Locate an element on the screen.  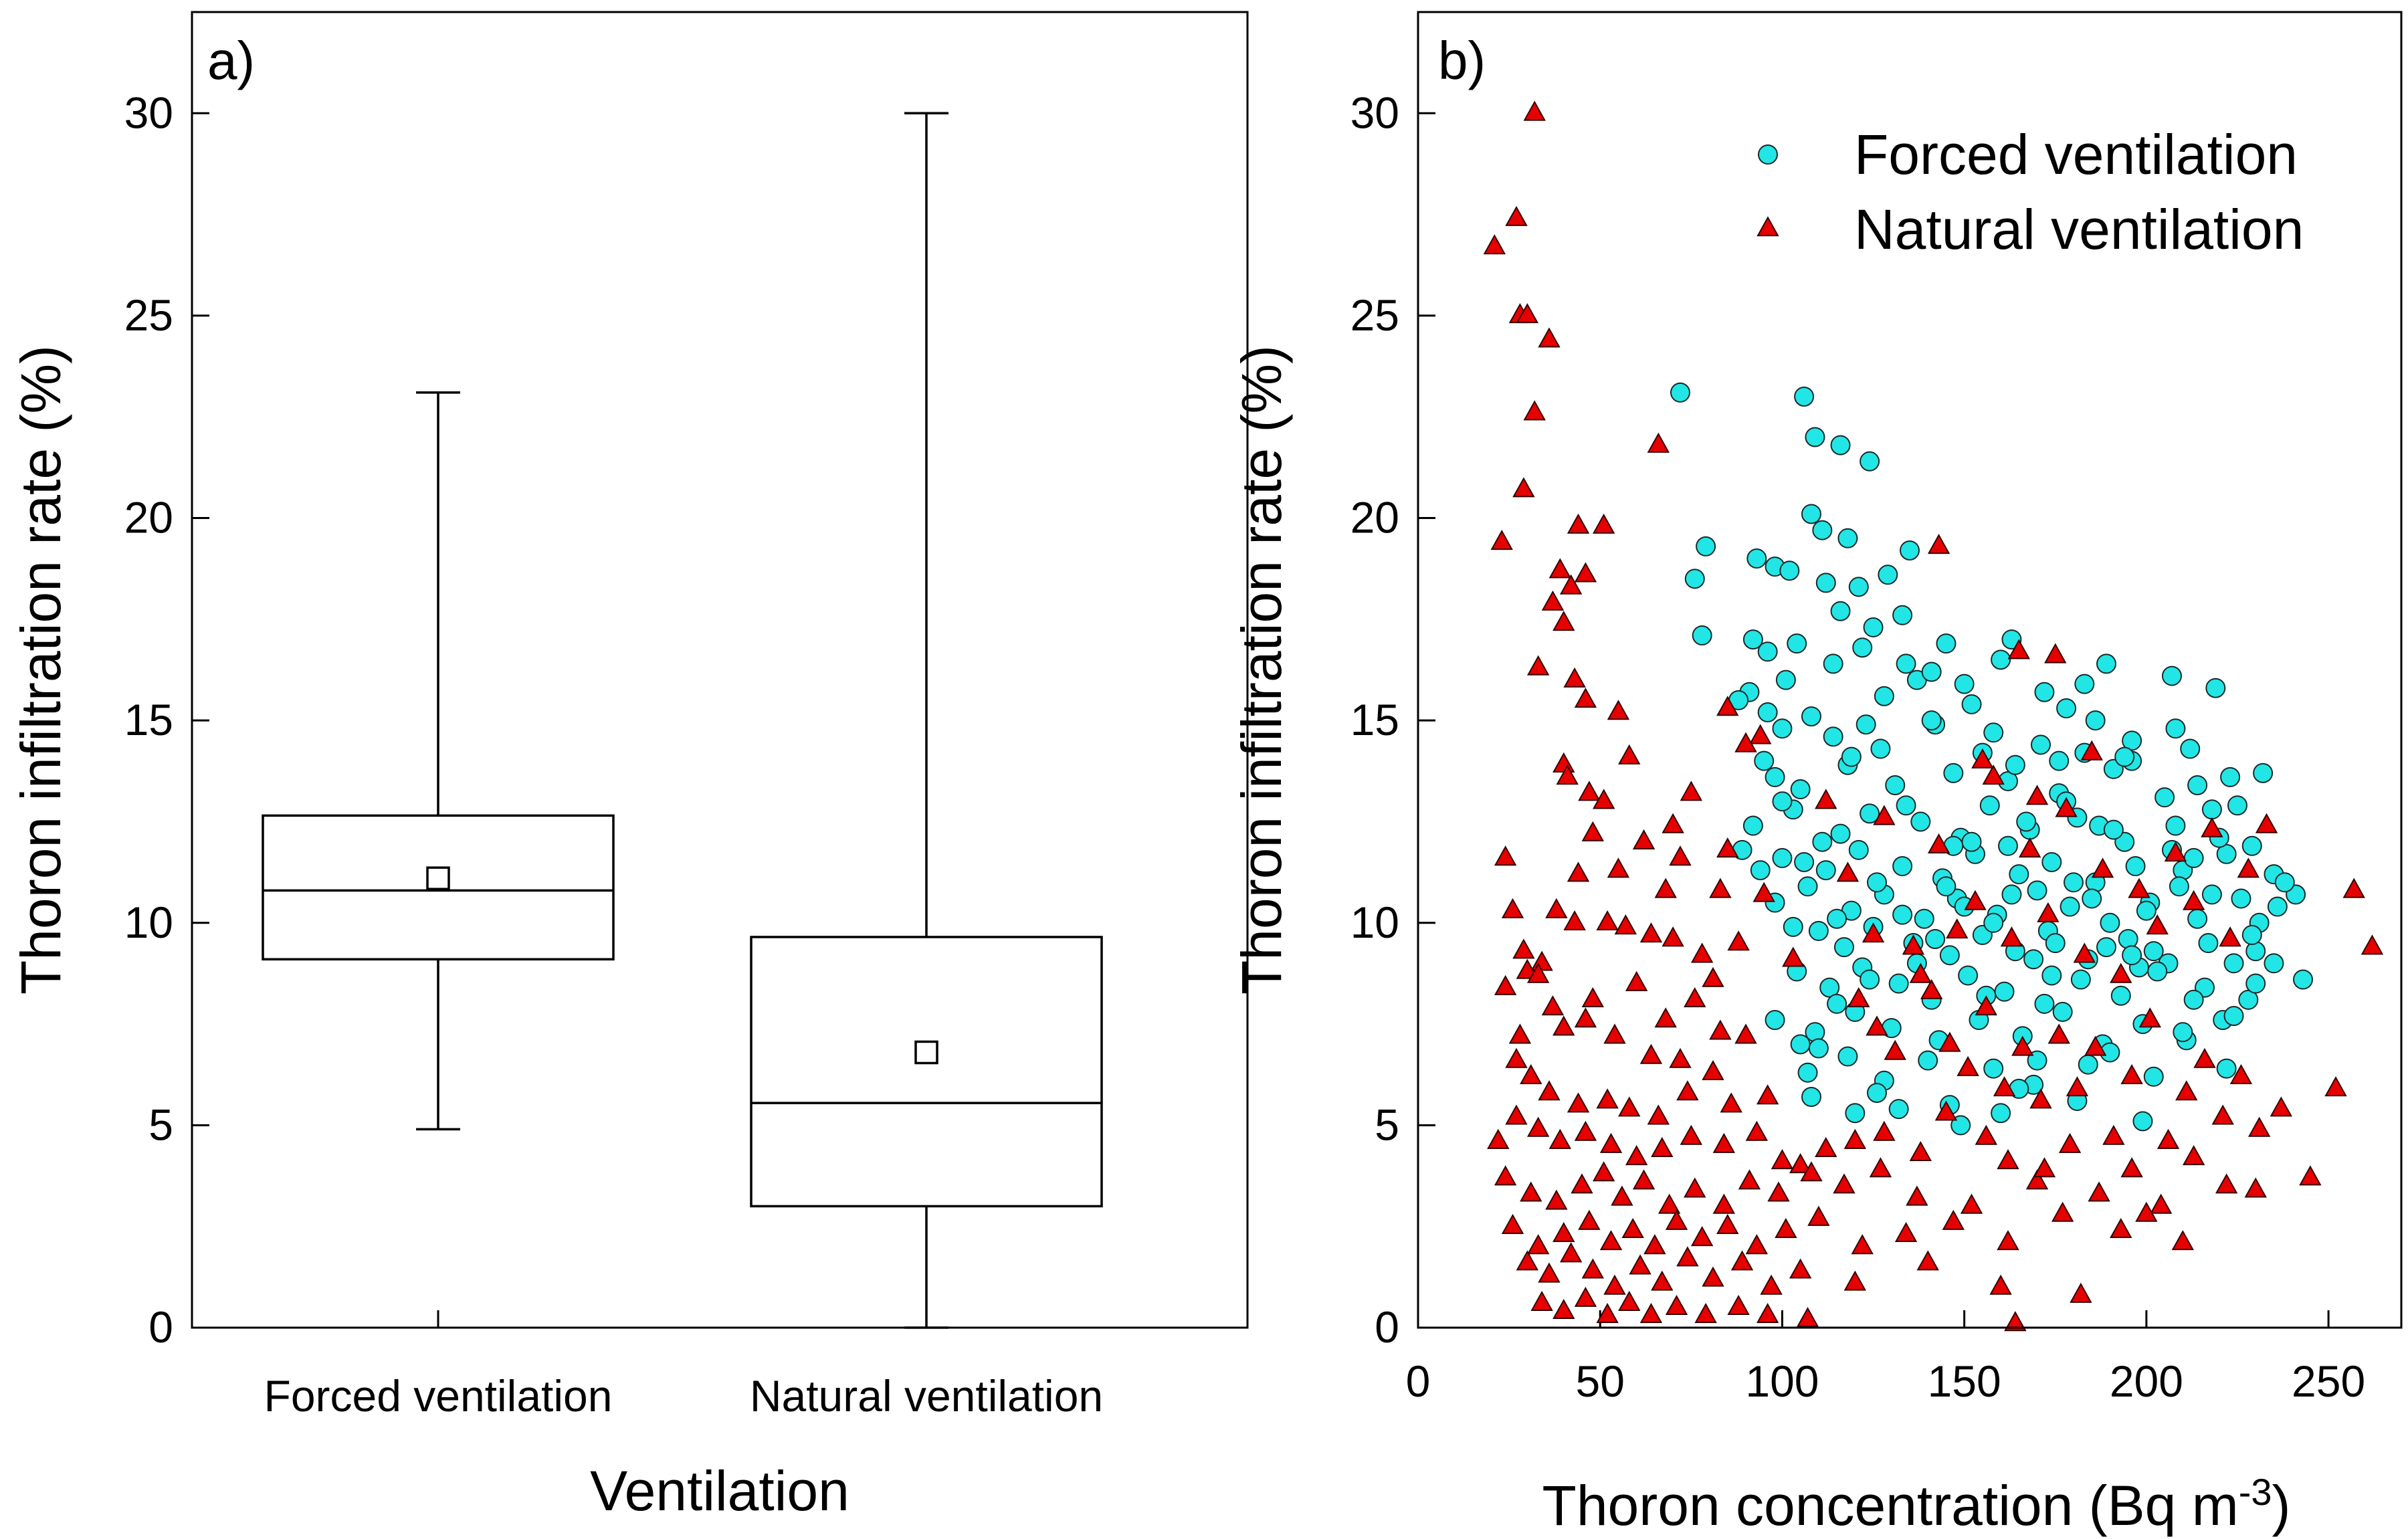
panel-a-y-ticks: 0 5 10 15 20 25 30 is located at coordinates (166, 720).